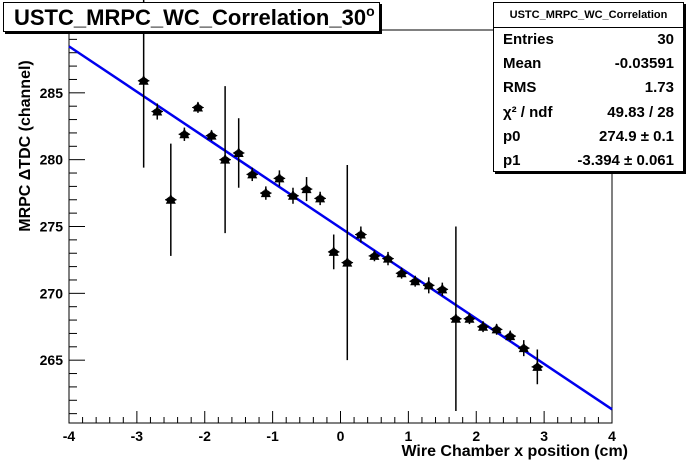 This screenshot has height=472, width=696. I want to click on stats-label: RMS, so click(520, 88).